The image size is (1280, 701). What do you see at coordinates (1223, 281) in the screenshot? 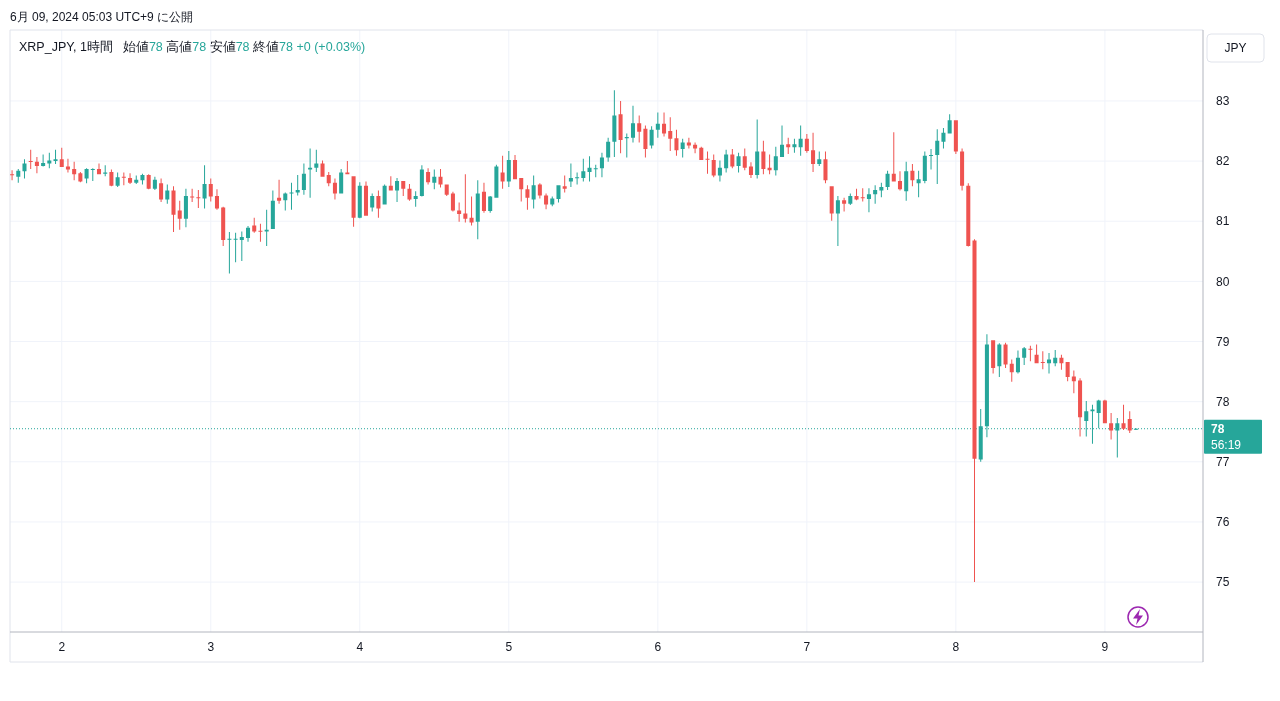
I see `y-tick-label: 80` at bounding box center [1223, 281].